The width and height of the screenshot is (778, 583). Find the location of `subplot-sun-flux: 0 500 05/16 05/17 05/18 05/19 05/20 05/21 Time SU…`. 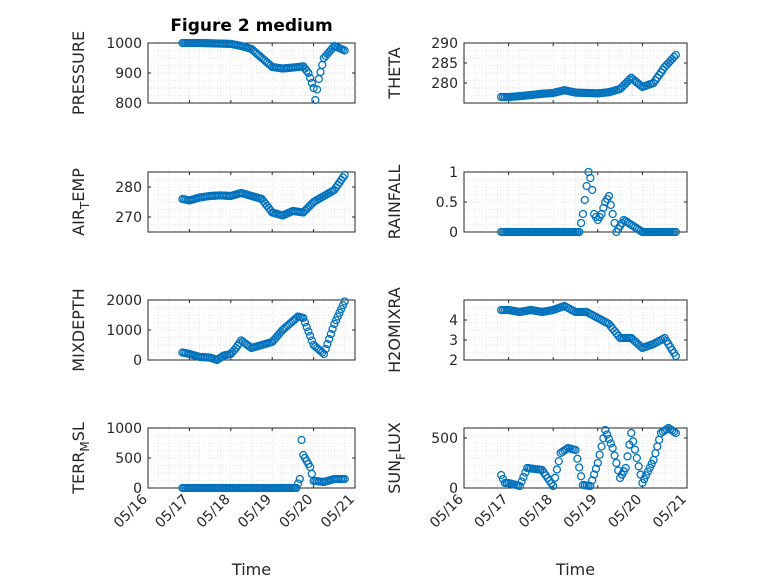

subplot-sun-flux: 0 500 05/16 05/17 05/18 05/19 05/20 05/21 Time SU… is located at coordinates (537, 500).